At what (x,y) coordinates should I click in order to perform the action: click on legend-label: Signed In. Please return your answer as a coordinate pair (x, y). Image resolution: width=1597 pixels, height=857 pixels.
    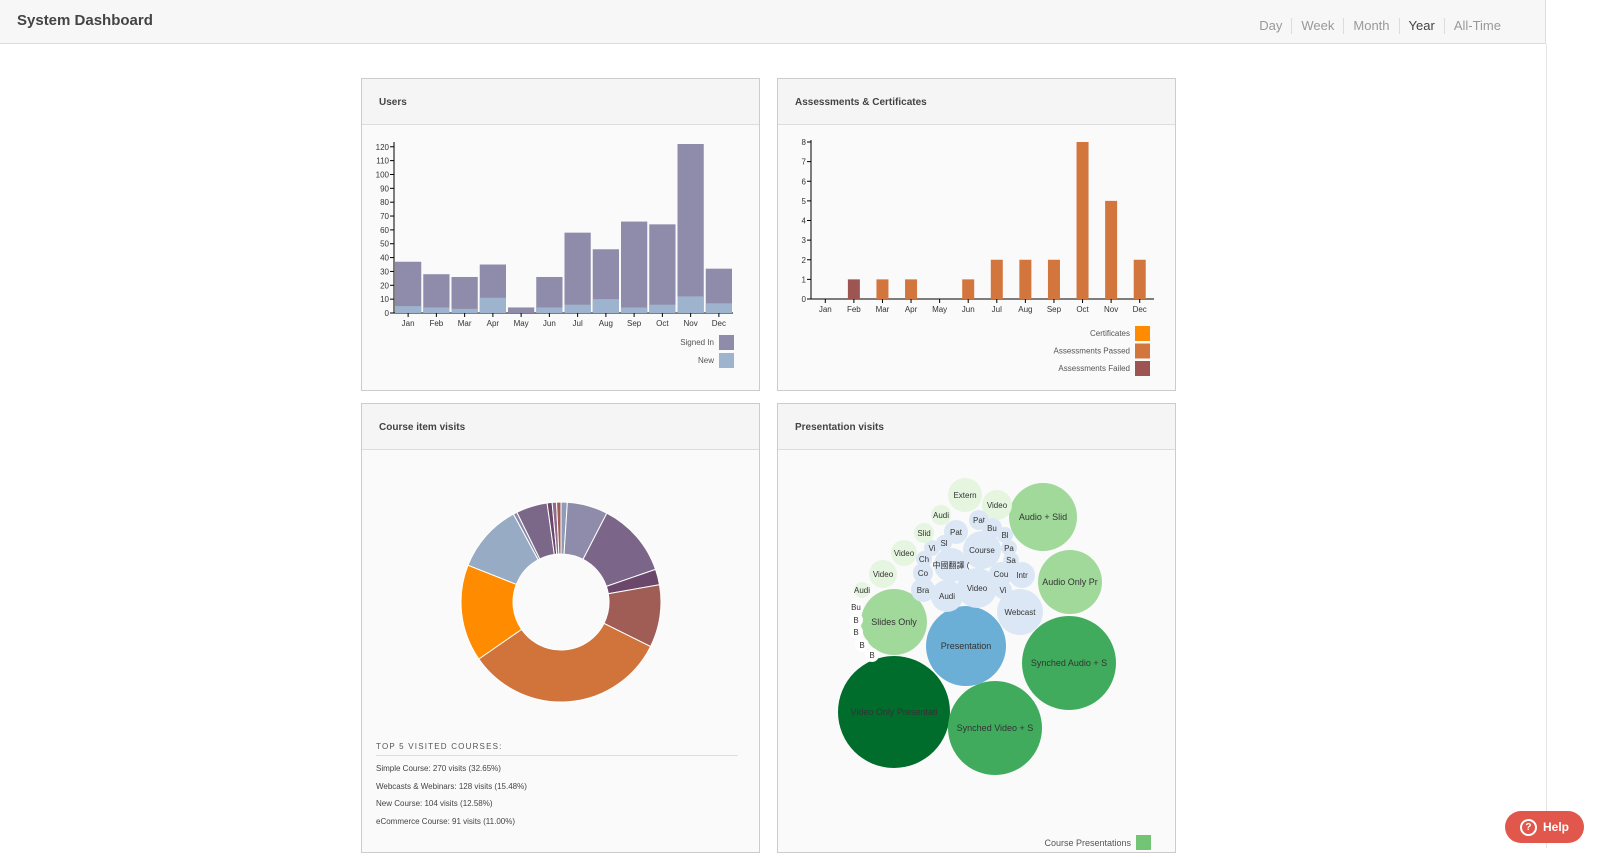
    Looking at the image, I should click on (697, 342).